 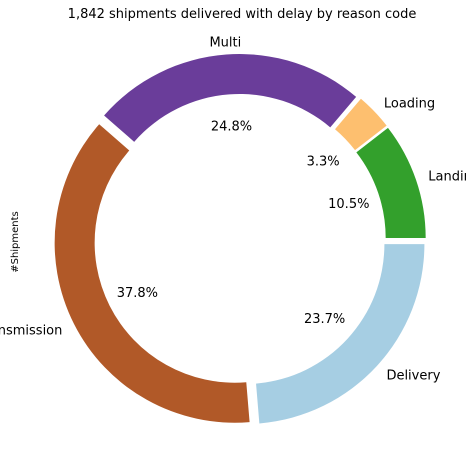 What do you see at coordinates (340, 334) in the screenshot?
I see `slice-delivery` at bounding box center [340, 334].